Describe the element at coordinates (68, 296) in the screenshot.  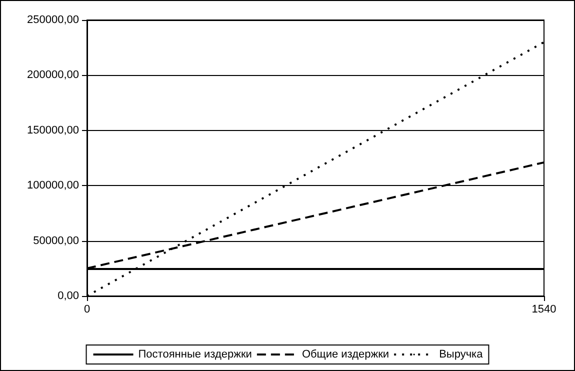
I see `y-tick-label: 0,00` at that location.